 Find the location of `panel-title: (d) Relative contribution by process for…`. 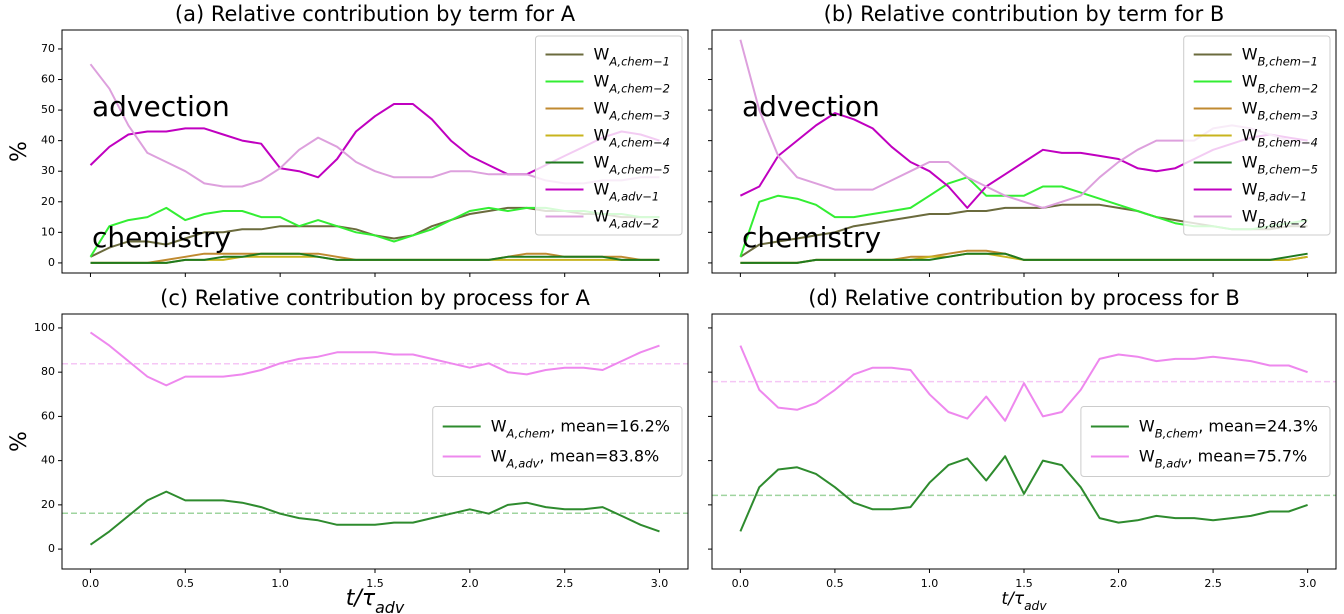

panel-title: (d) Relative contribution by process for… is located at coordinates (1023, 298).